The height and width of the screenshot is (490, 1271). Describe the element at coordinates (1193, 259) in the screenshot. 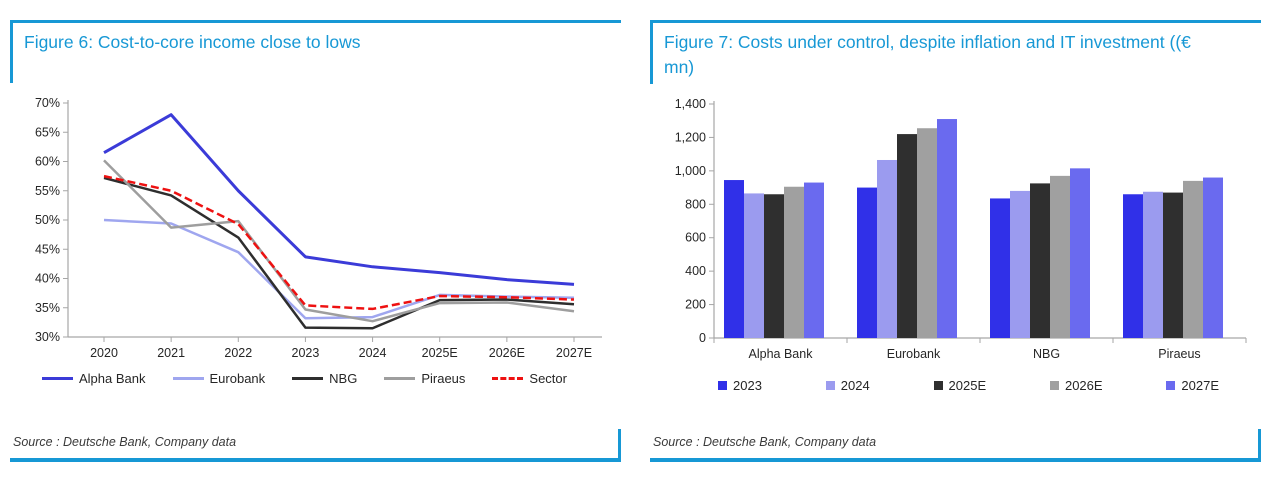

I see `bar-piraeus-2026e` at that location.